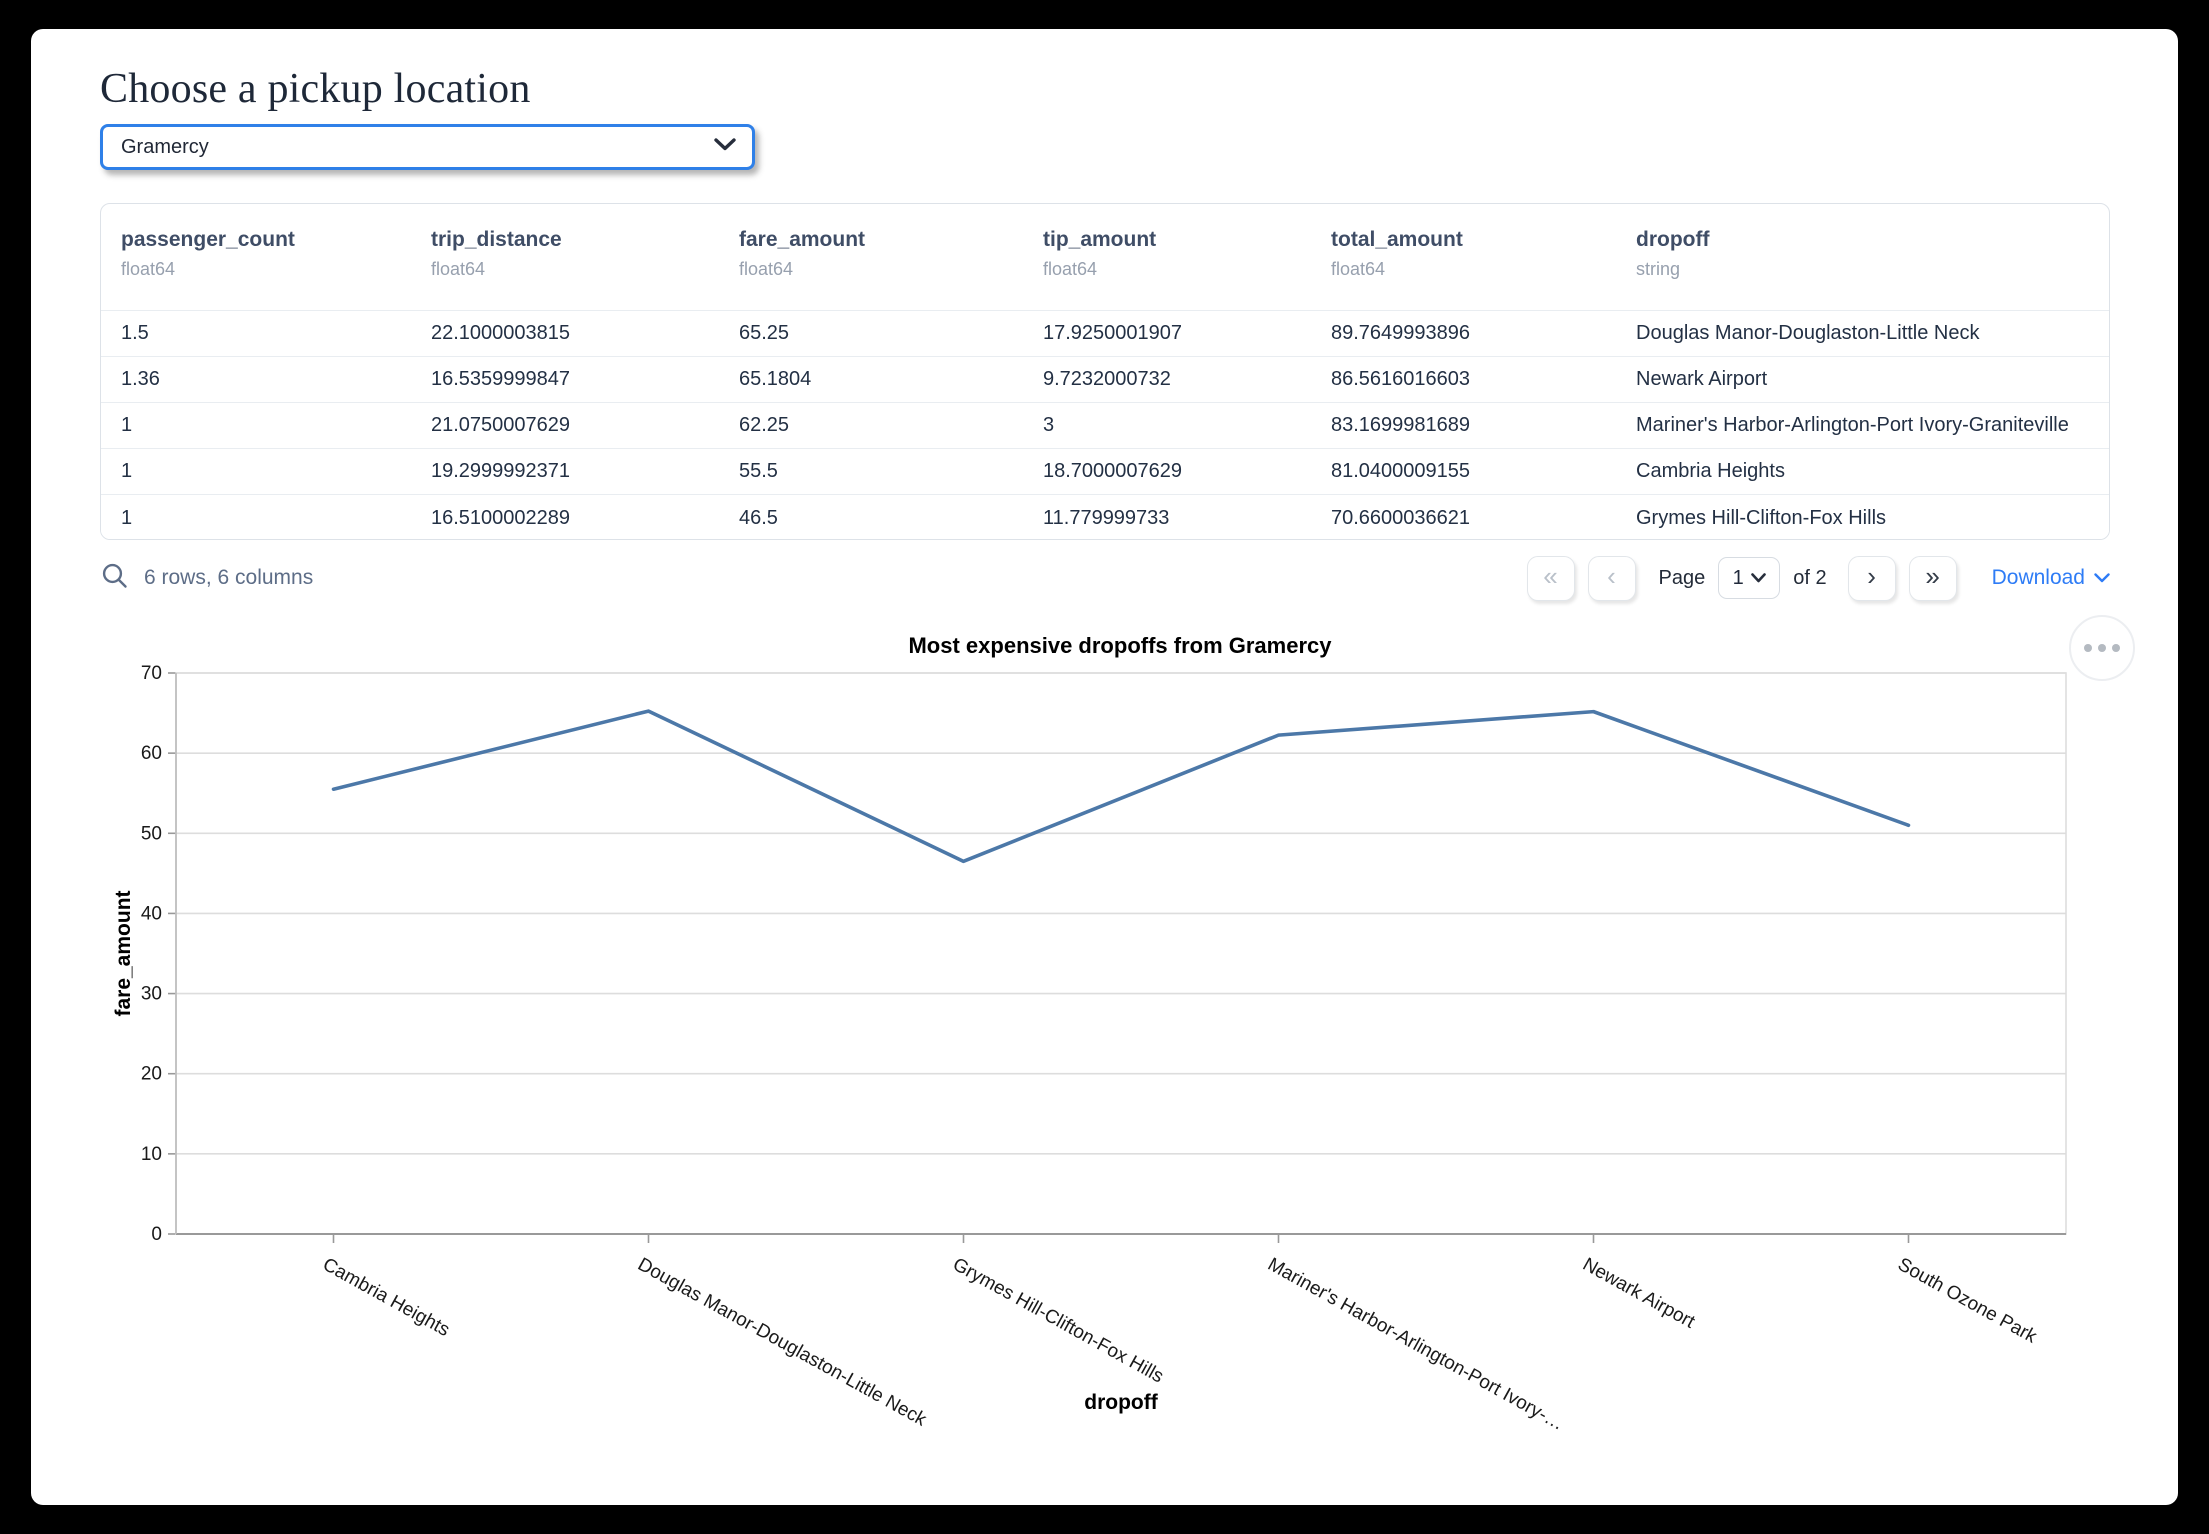 The height and width of the screenshot is (1534, 2209). Describe the element at coordinates (501, 379) in the screenshot. I see `table-cell: 16.5359999847` at that location.